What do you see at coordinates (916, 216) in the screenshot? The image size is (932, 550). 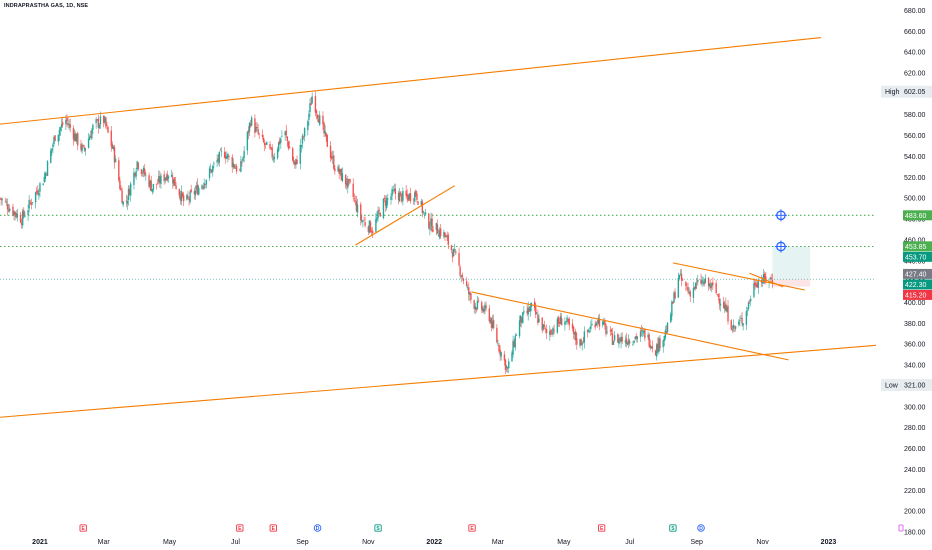 I see `price-tag-0: 483.60` at bounding box center [916, 216].